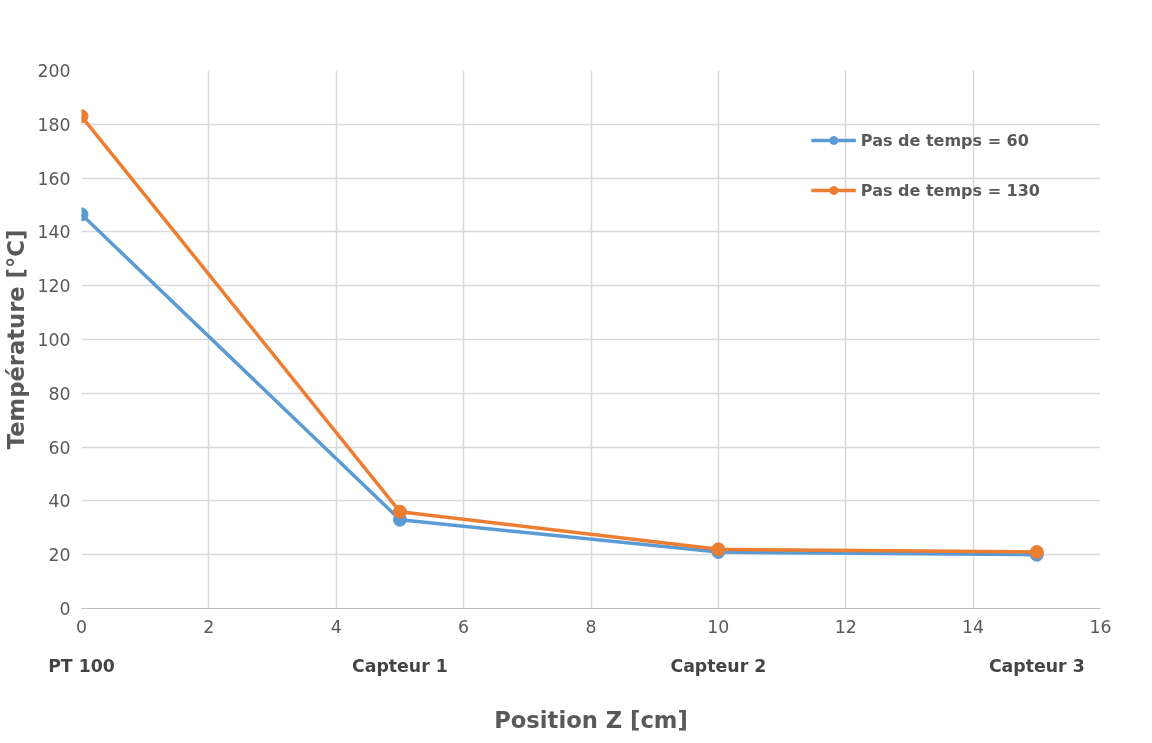 The height and width of the screenshot is (743, 1152). What do you see at coordinates (1036, 665) in the screenshot?
I see `text: Capteur 3` at bounding box center [1036, 665].